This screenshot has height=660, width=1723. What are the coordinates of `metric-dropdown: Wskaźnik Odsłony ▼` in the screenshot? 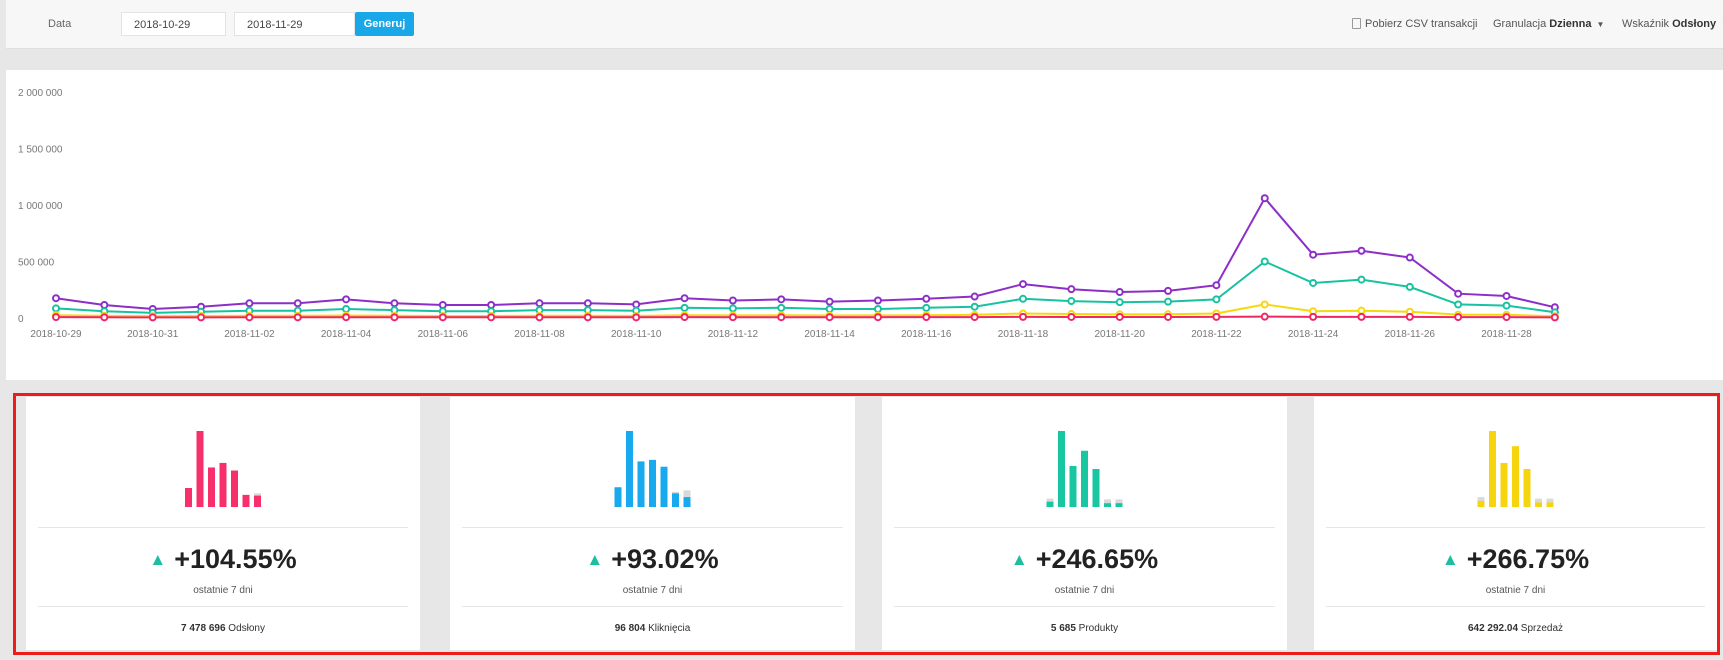 It's located at (1672, 24).